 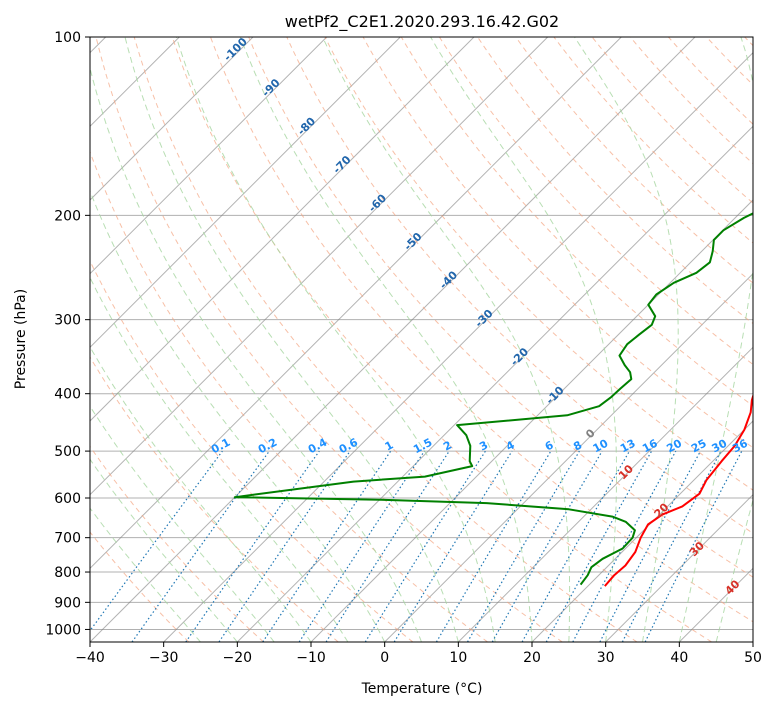 I want to click on x-tick-label: 50, so click(x=753, y=658).